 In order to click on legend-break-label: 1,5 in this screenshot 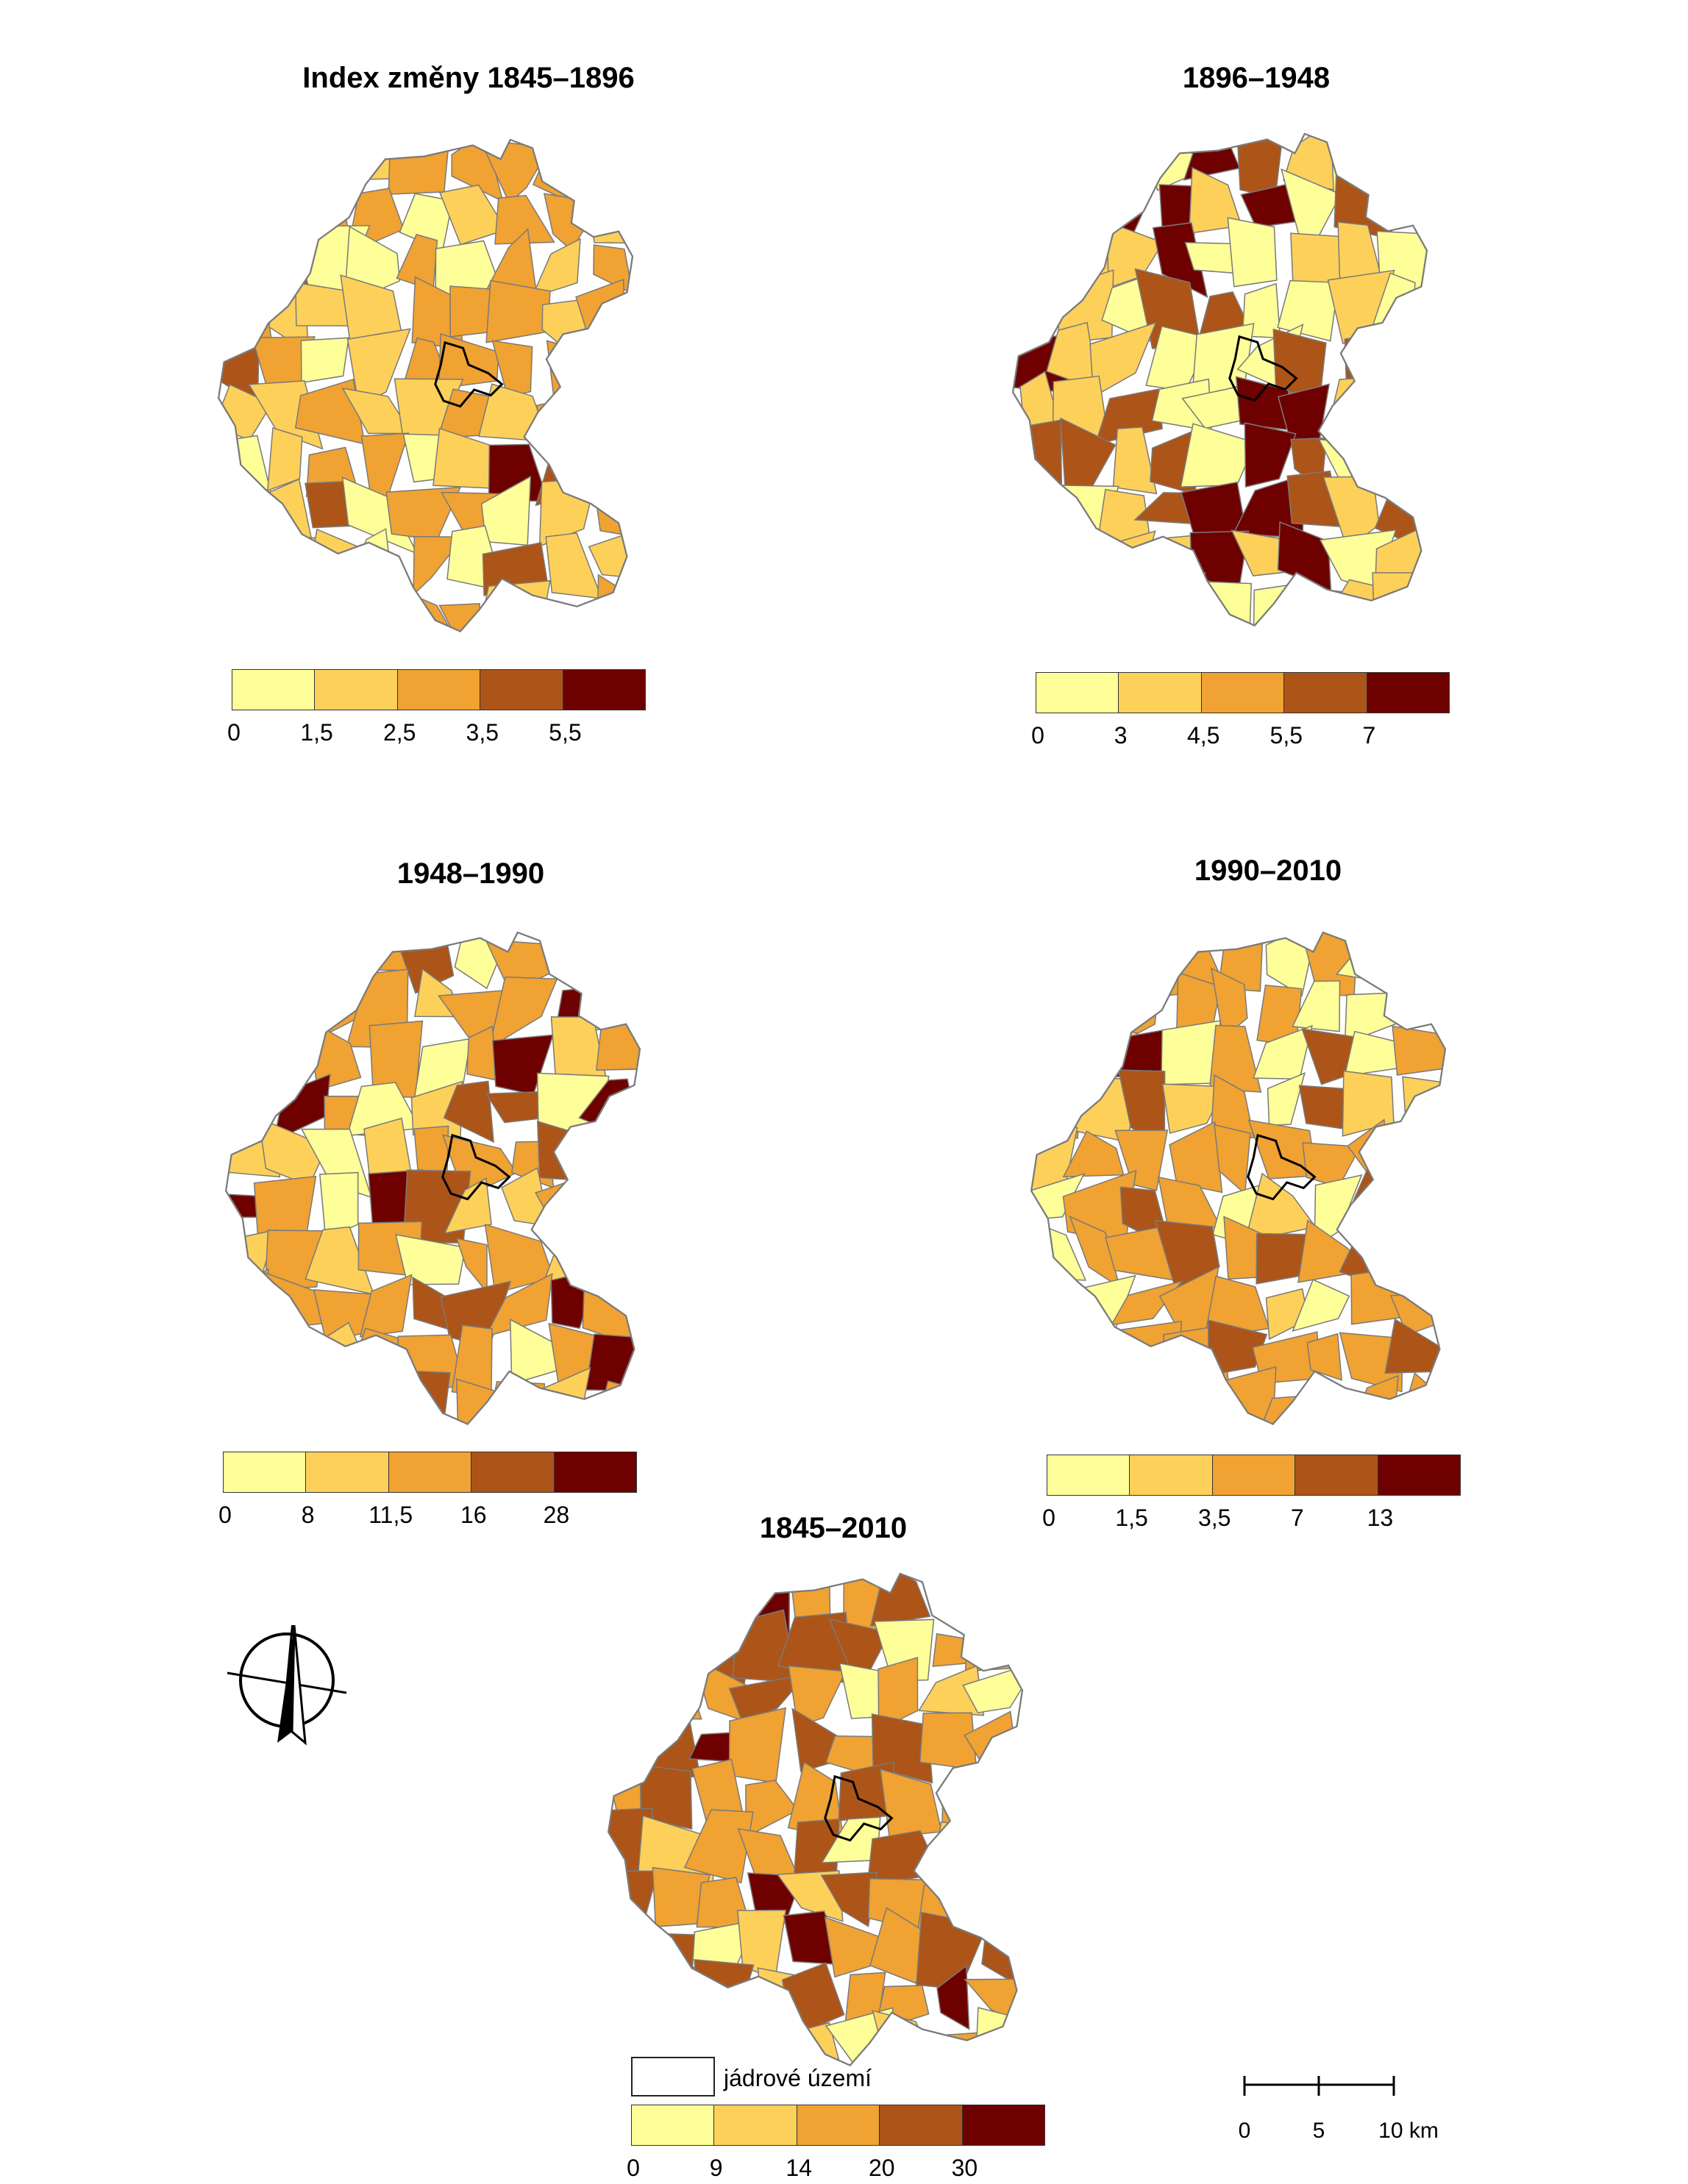, I will do `click(316, 732)`.